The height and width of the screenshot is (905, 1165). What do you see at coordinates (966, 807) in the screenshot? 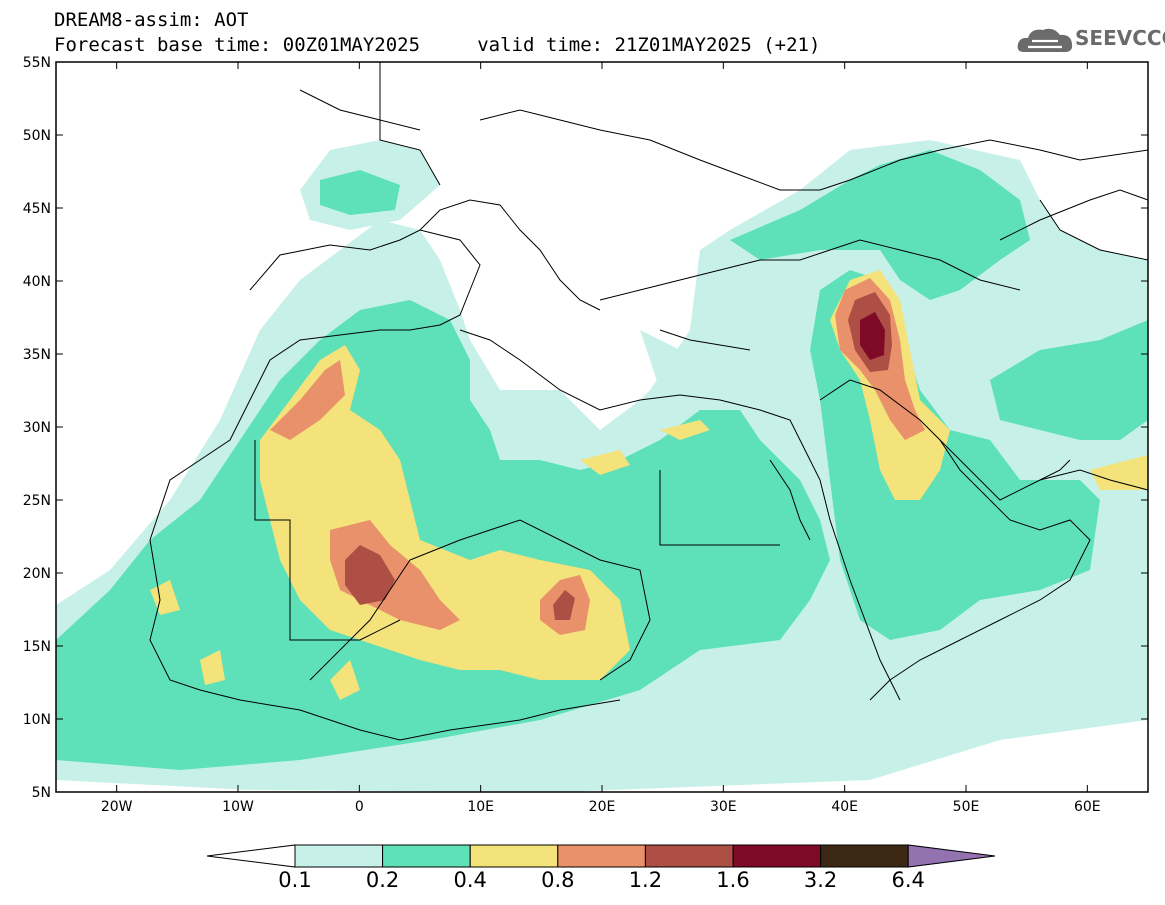
I see `lon-label: 50E` at bounding box center [966, 807].